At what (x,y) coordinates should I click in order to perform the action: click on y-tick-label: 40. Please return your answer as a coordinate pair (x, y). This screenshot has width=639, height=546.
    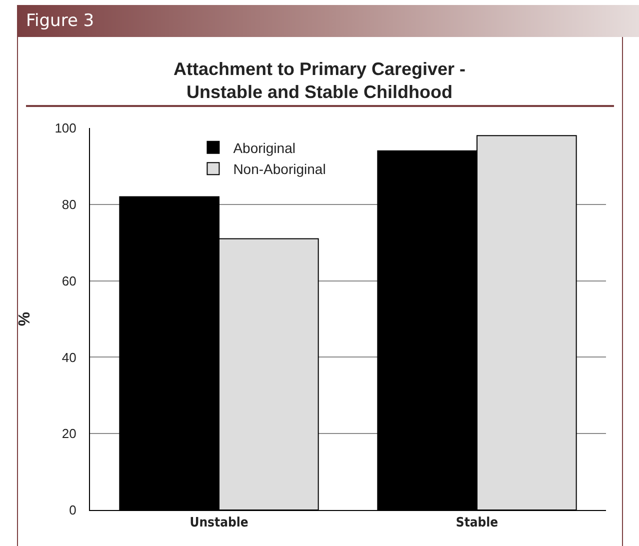
    Looking at the image, I should click on (69, 357).